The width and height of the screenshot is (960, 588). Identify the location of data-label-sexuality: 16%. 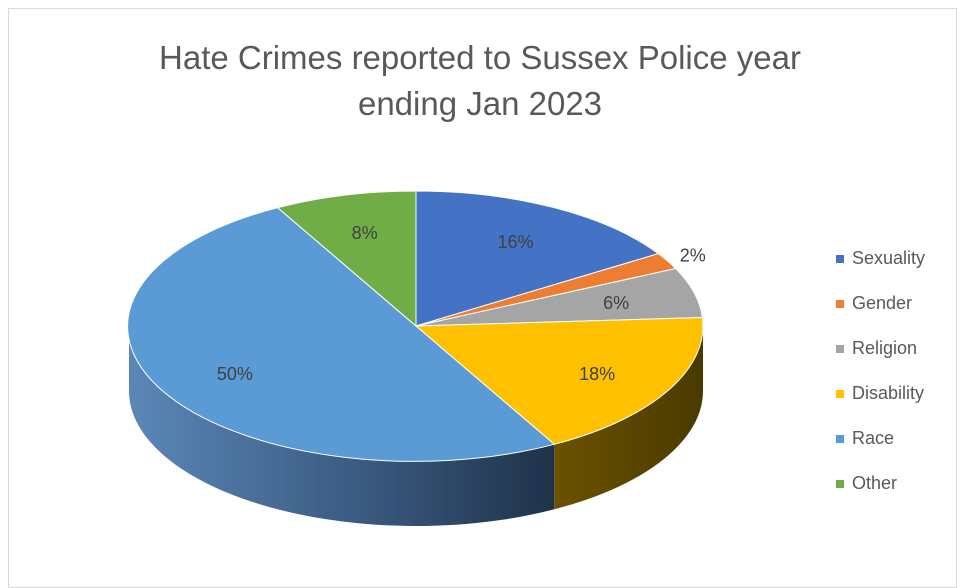
(515, 242).